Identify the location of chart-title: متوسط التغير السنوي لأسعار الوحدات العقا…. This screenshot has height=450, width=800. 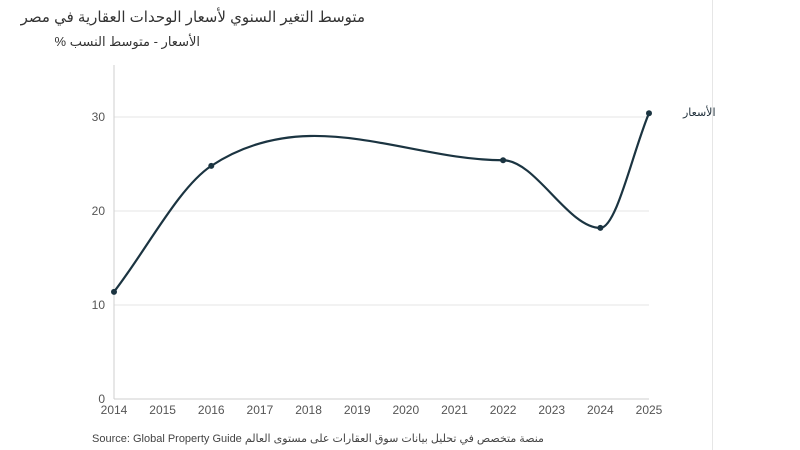
(192, 17).